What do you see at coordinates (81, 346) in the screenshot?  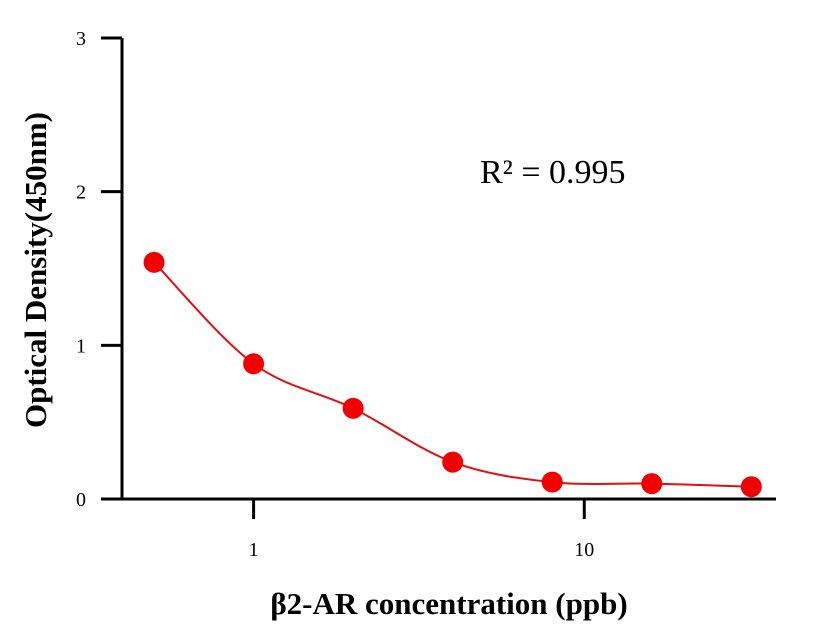 I see `y-tick-label: 1` at bounding box center [81, 346].